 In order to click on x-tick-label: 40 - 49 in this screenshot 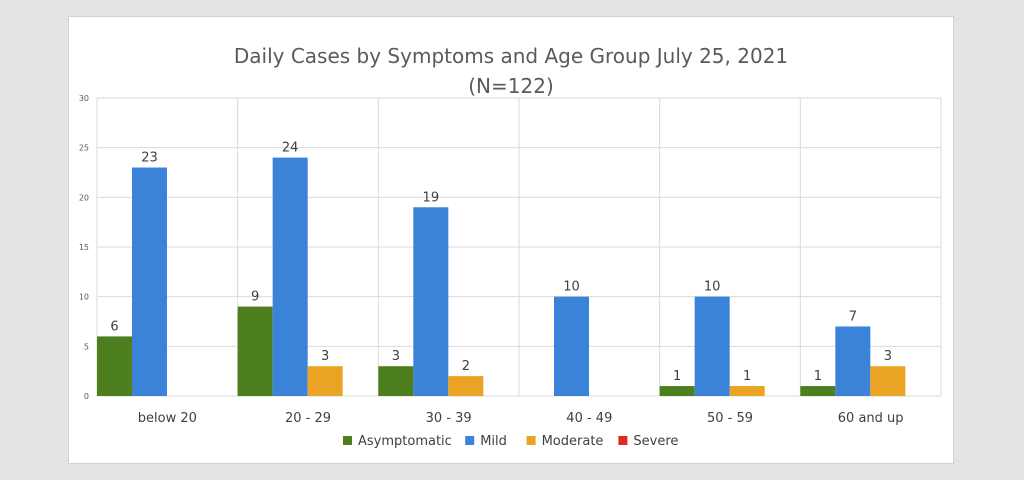, I will do `click(589, 418)`.